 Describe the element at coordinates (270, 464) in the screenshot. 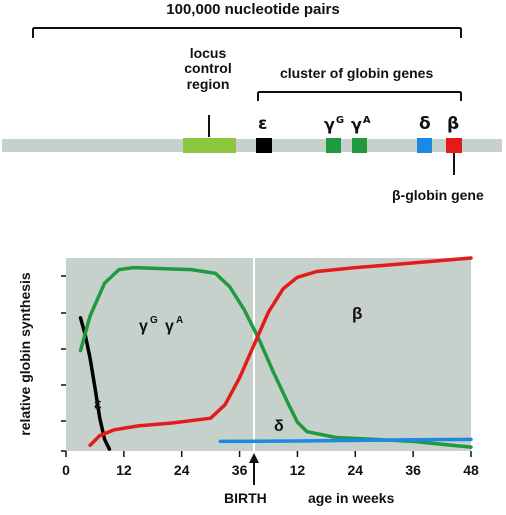

I see `chart-x-ticks: 0 12 24 36 12 24 36 48` at that location.